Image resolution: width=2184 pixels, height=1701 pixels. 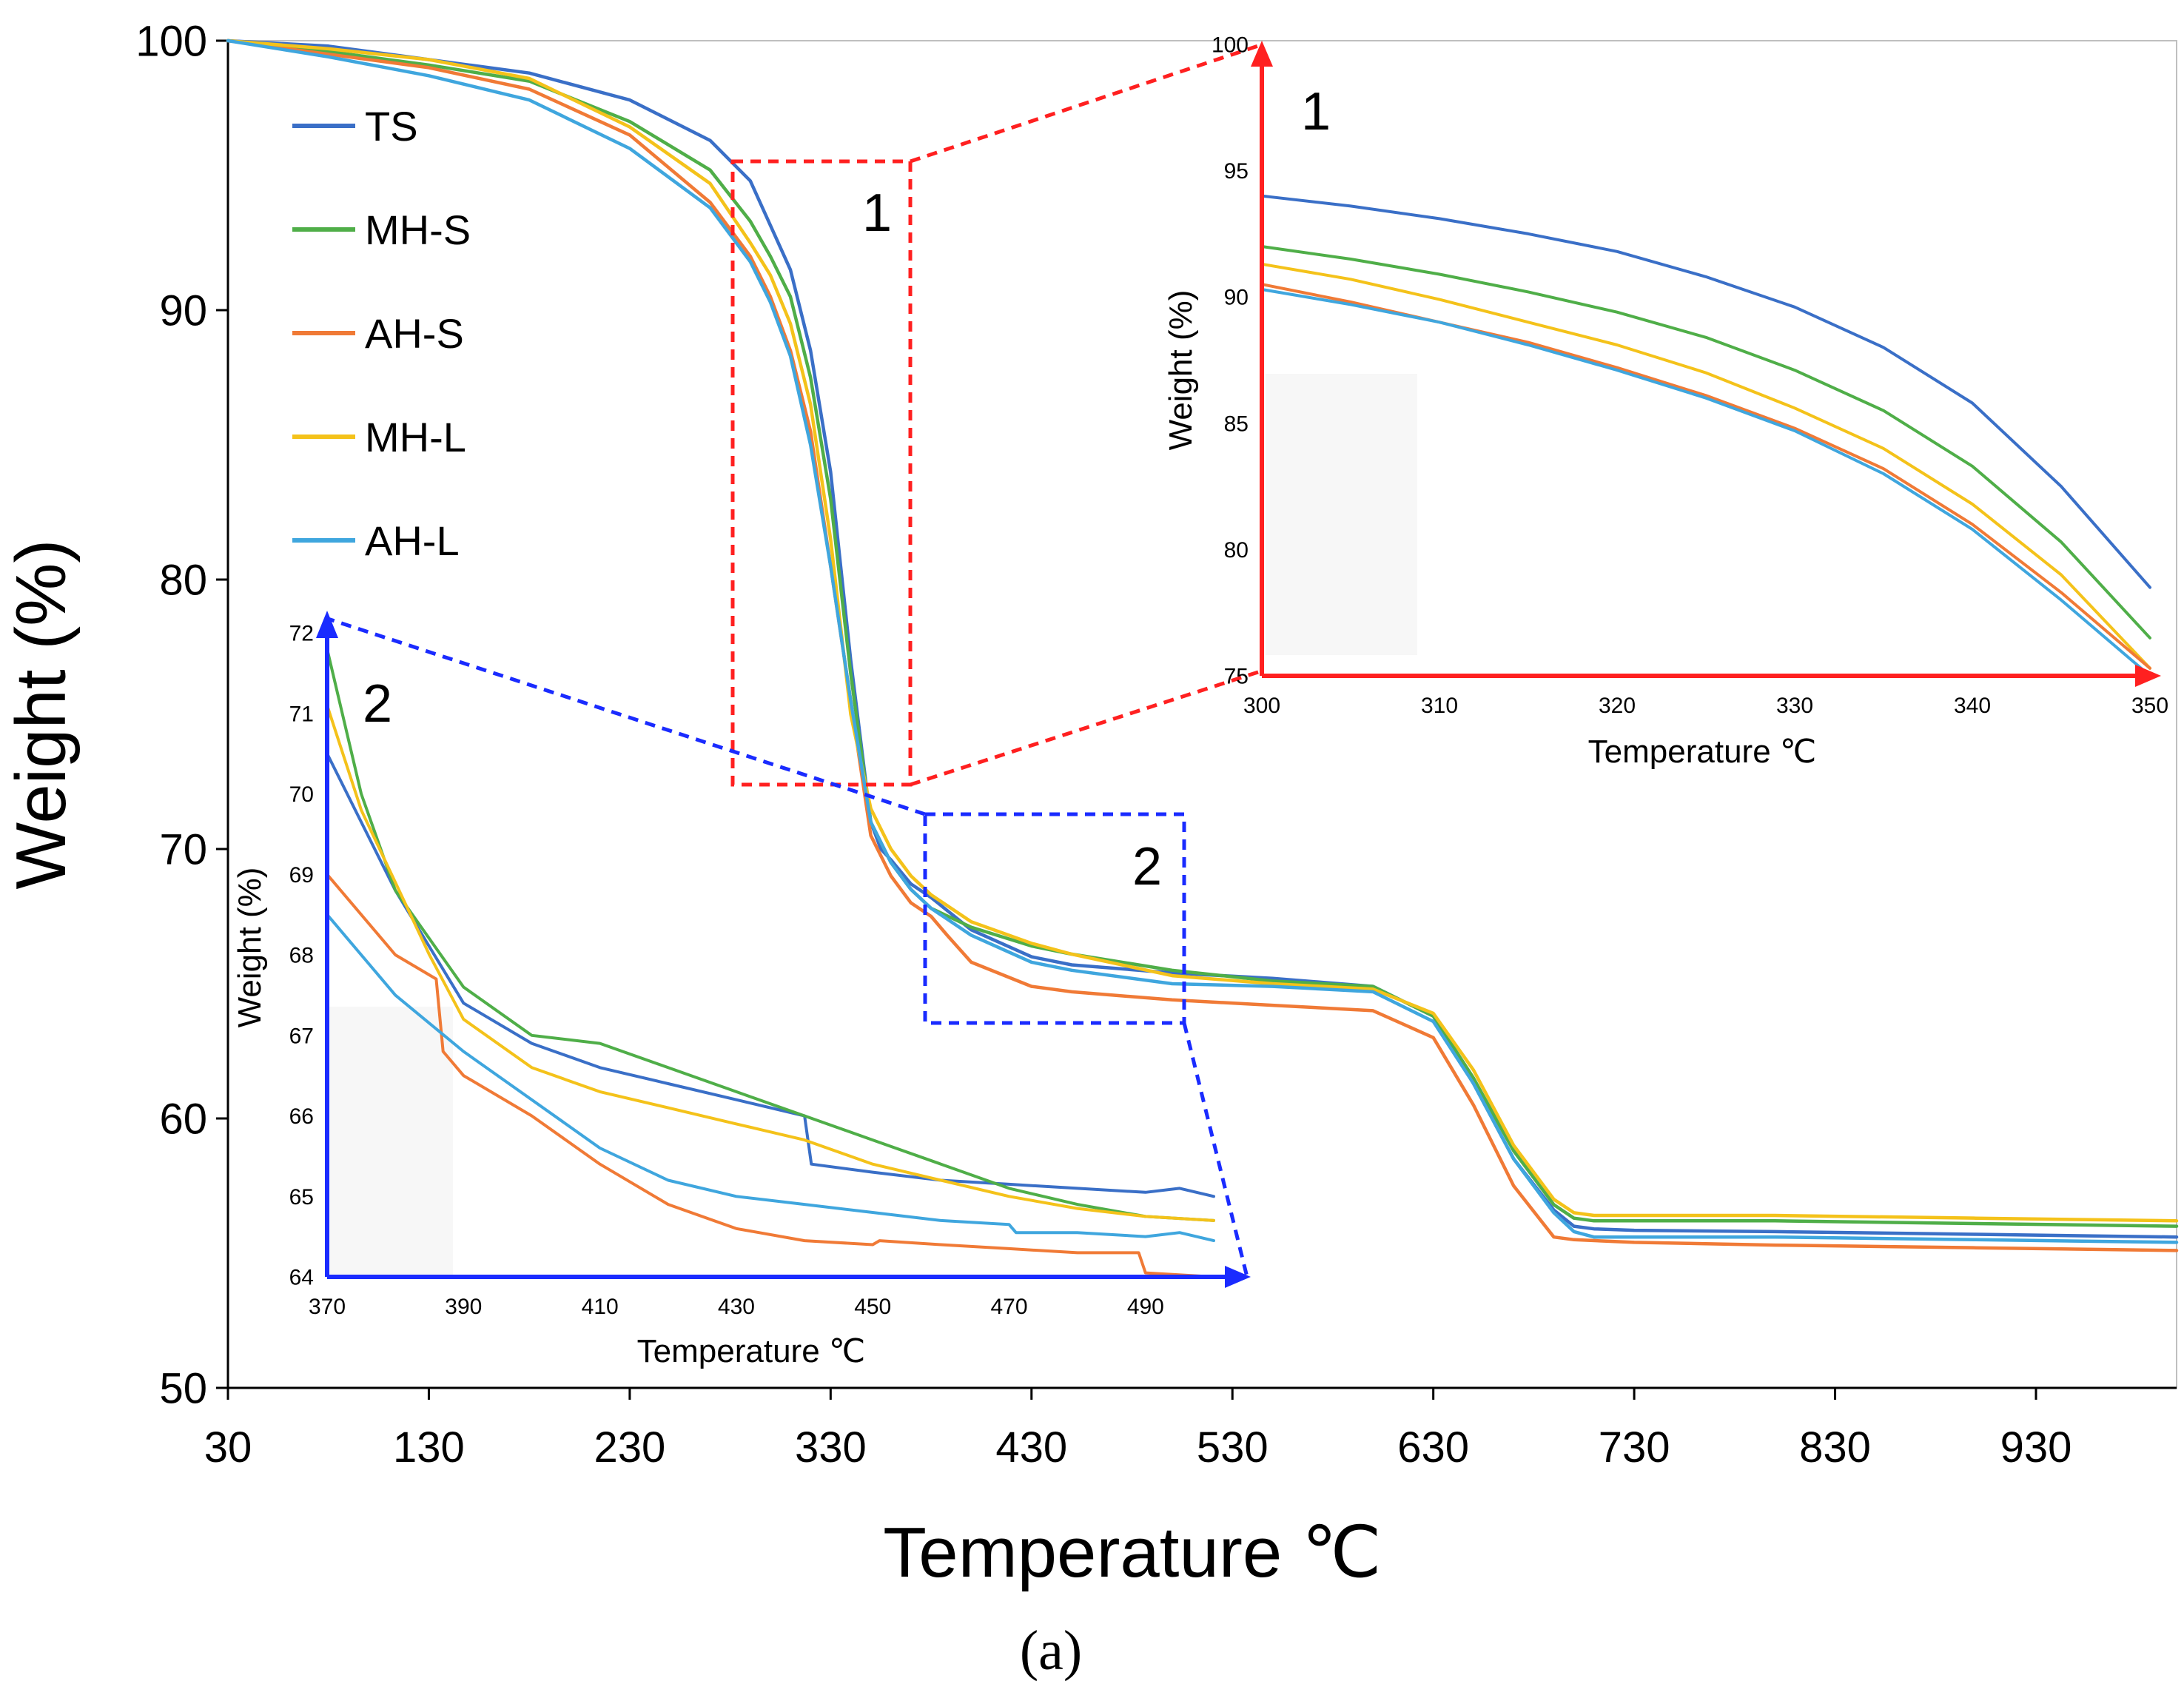 What do you see at coordinates (390, 1141) in the screenshot?
I see `inset-2-shading` at bounding box center [390, 1141].